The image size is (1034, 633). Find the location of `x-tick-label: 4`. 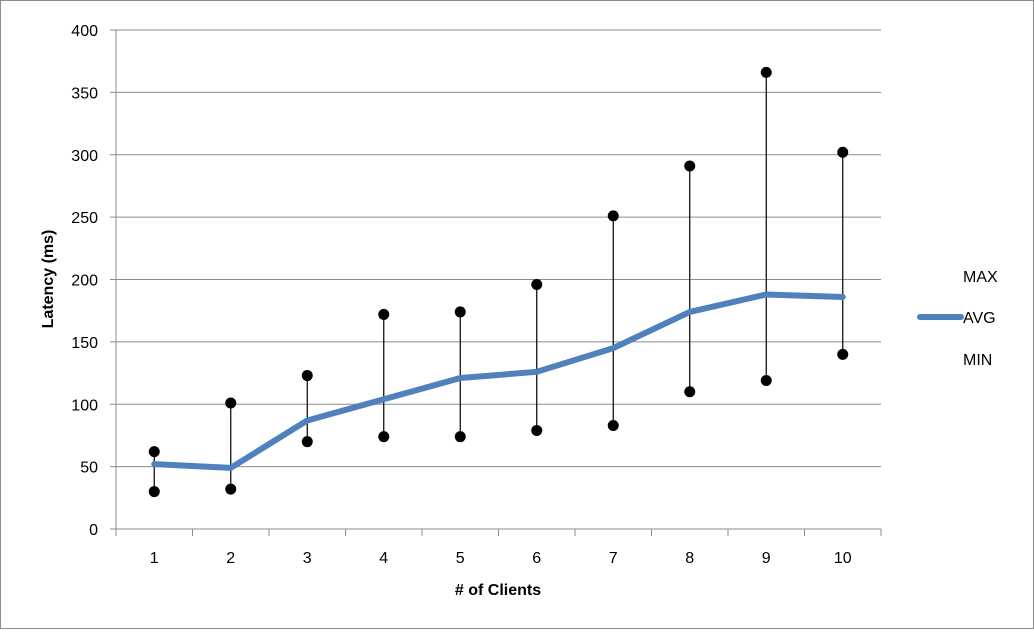

x-tick-label: 4 is located at coordinates (383, 558).